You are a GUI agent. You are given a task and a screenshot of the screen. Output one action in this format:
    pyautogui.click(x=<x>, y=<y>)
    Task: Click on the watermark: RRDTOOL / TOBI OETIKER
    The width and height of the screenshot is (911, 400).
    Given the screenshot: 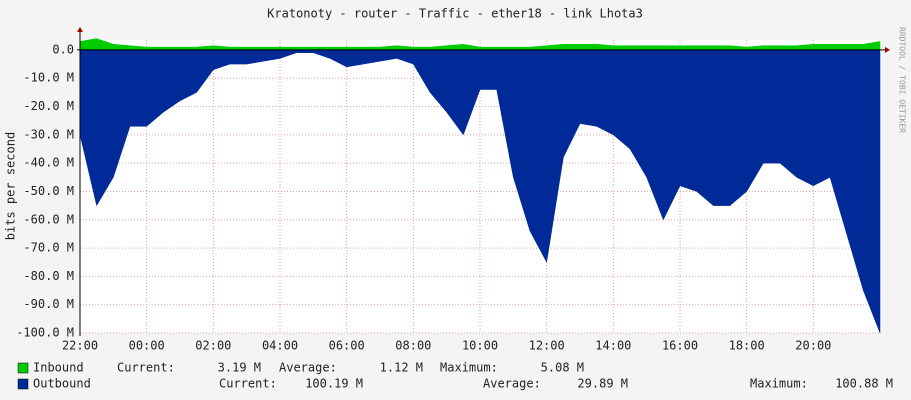 What is the action you would take?
    pyautogui.click(x=902, y=80)
    